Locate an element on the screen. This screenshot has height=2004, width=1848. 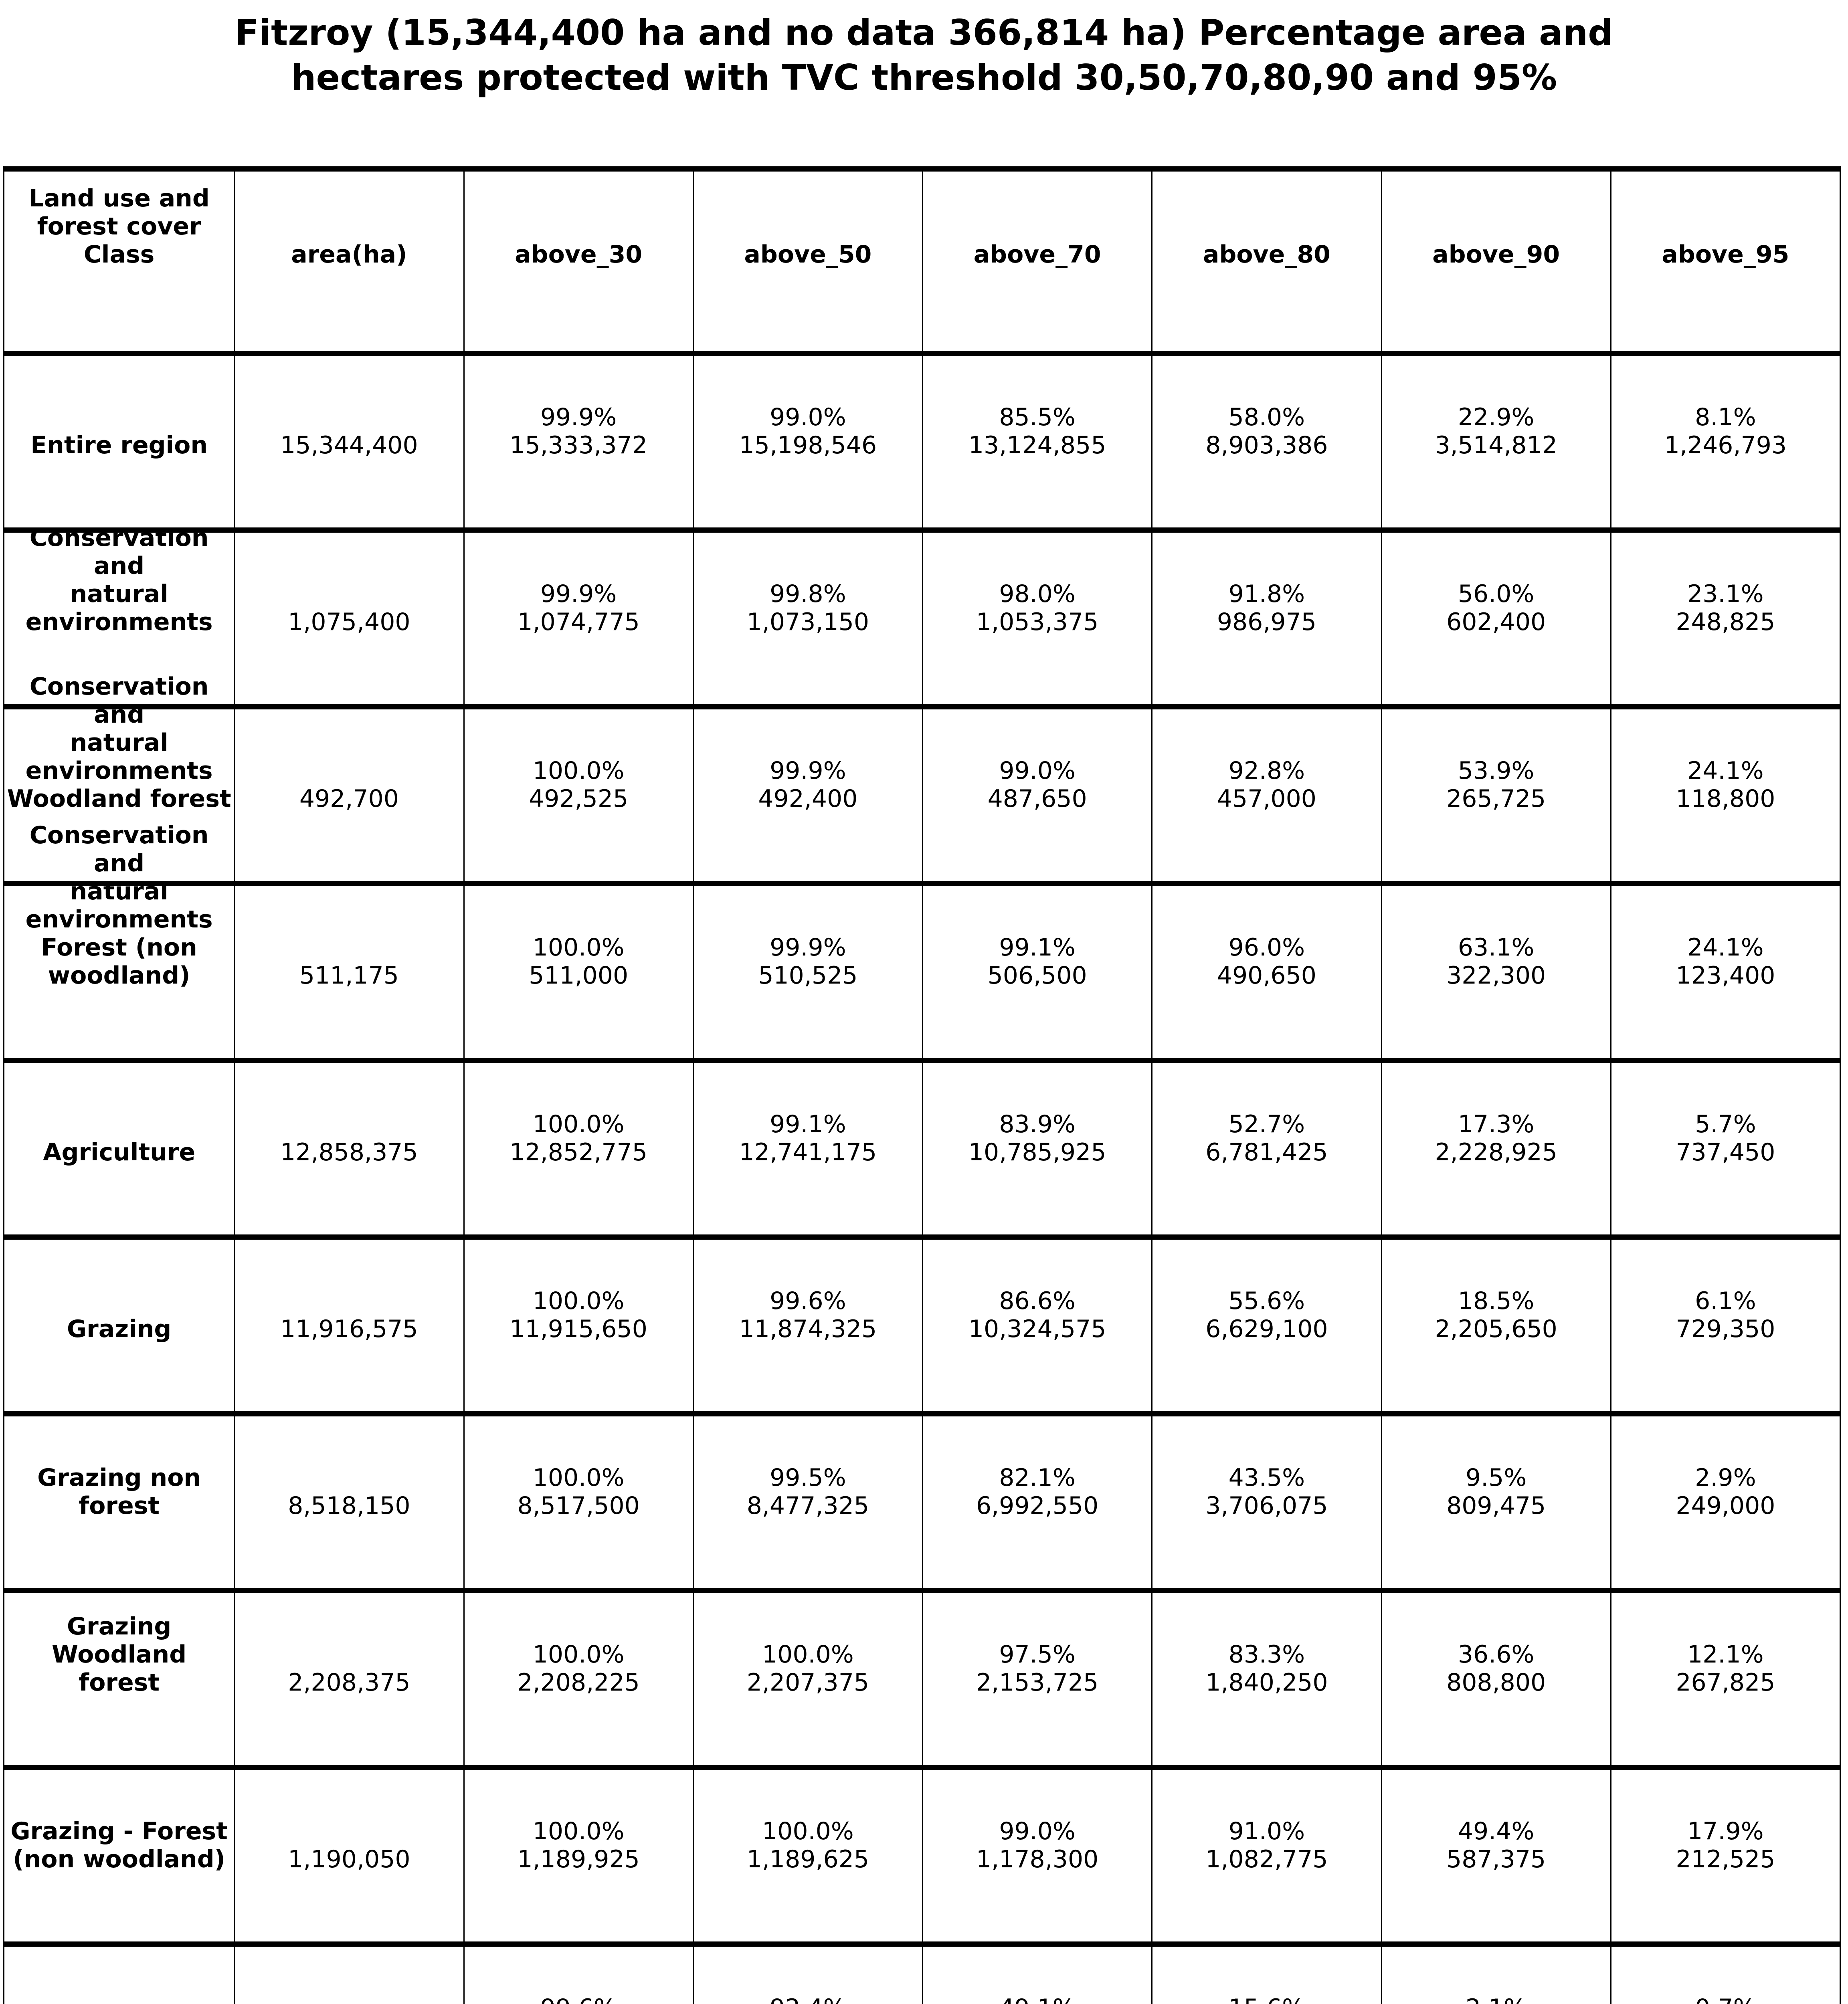
header-above-50: above_50 is located at coordinates (807, 262).